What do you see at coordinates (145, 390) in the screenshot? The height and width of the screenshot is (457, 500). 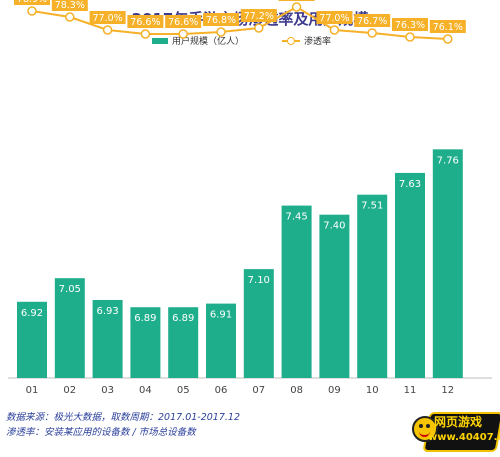 I see `x-tick-label: 04` at bounding box center [145, 390].